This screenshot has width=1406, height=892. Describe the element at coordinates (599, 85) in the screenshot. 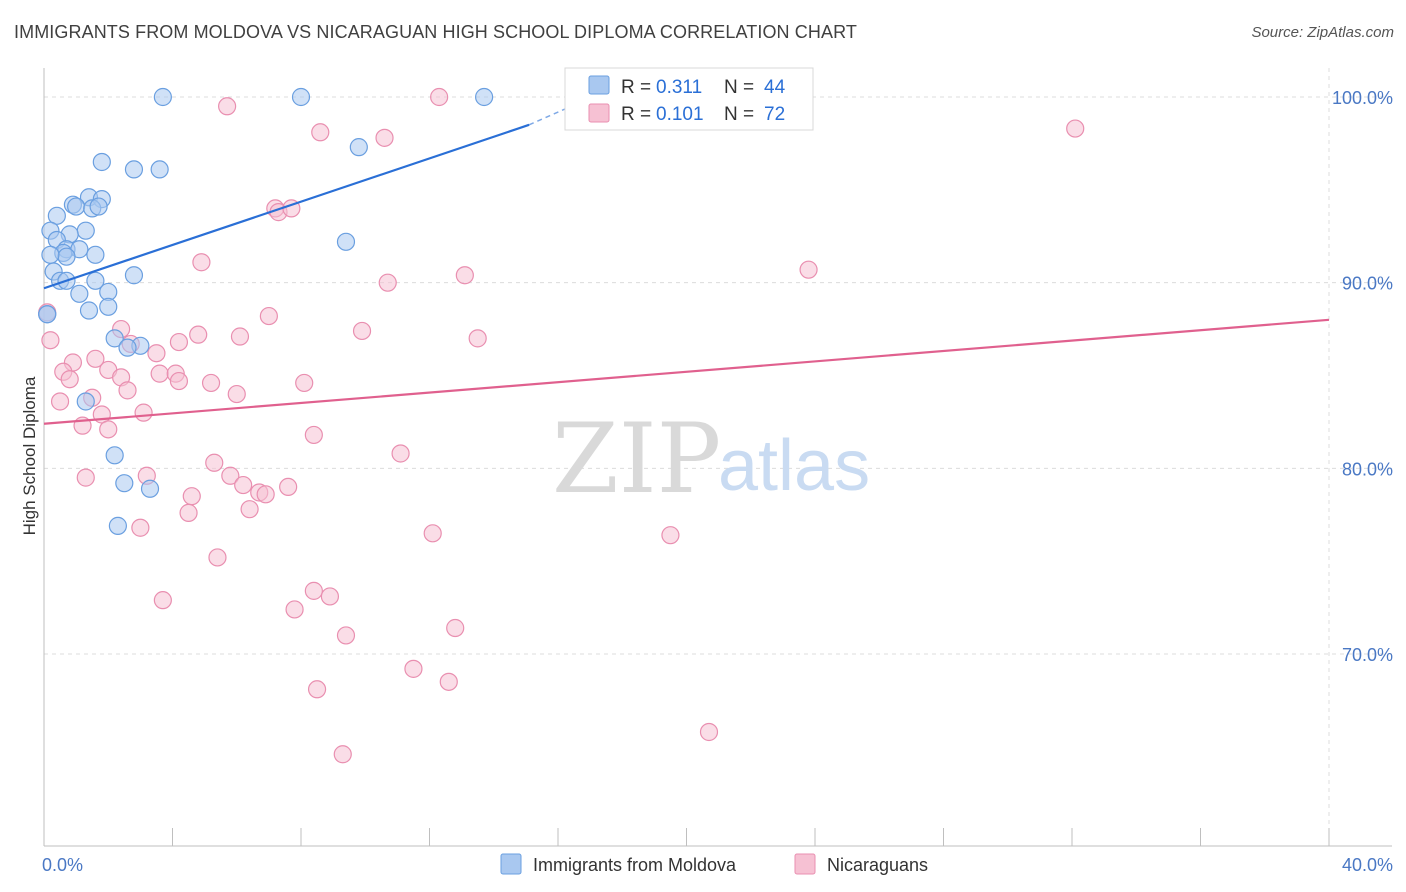

I see `legend-swatch-blue` at that location.